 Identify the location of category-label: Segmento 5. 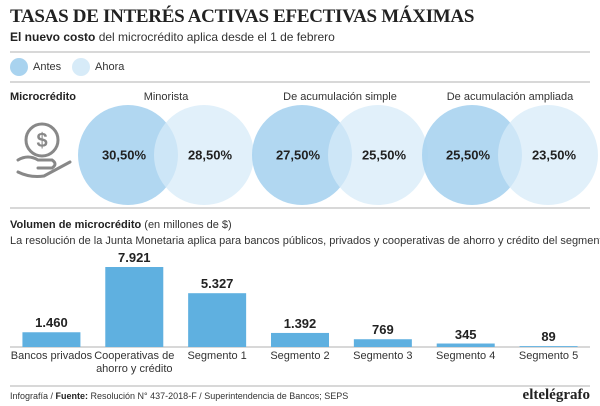
(548, 356).